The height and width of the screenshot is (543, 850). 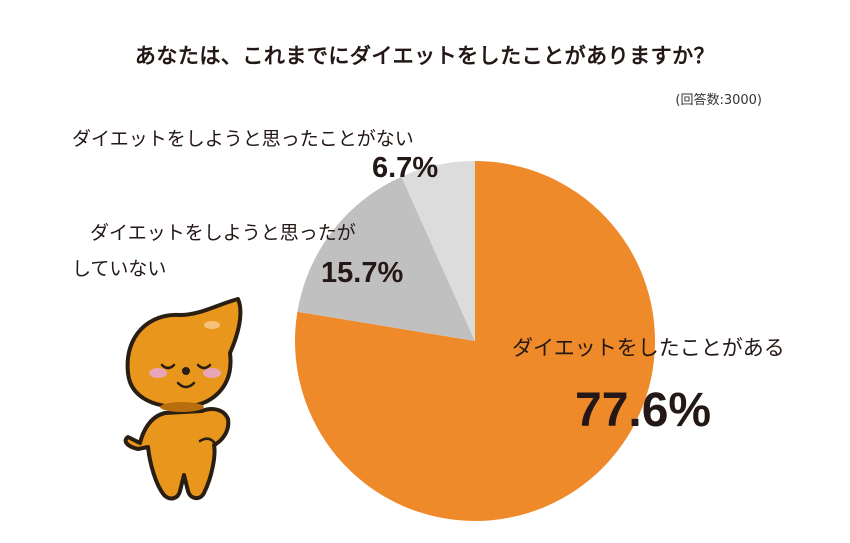 What do you see at coordinates (223, 233) in the screenshot?
I see `slice-label-considered-line1: ダイエットをしようと思ったが` at bounding box center [223, 233].